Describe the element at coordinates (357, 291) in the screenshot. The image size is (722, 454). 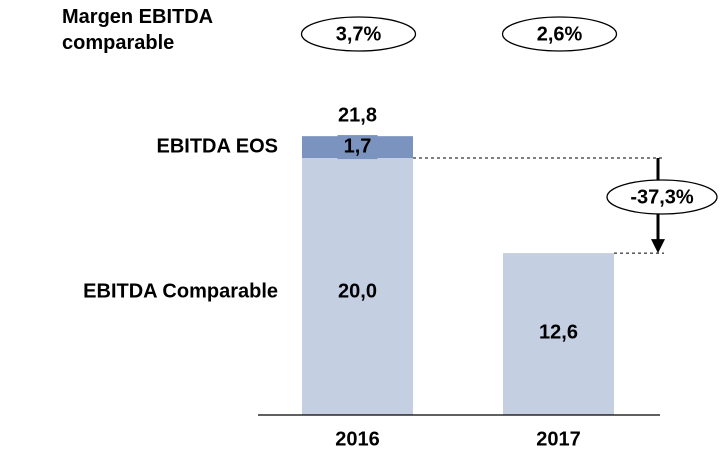
I see `value-label: 20,0` at that location.